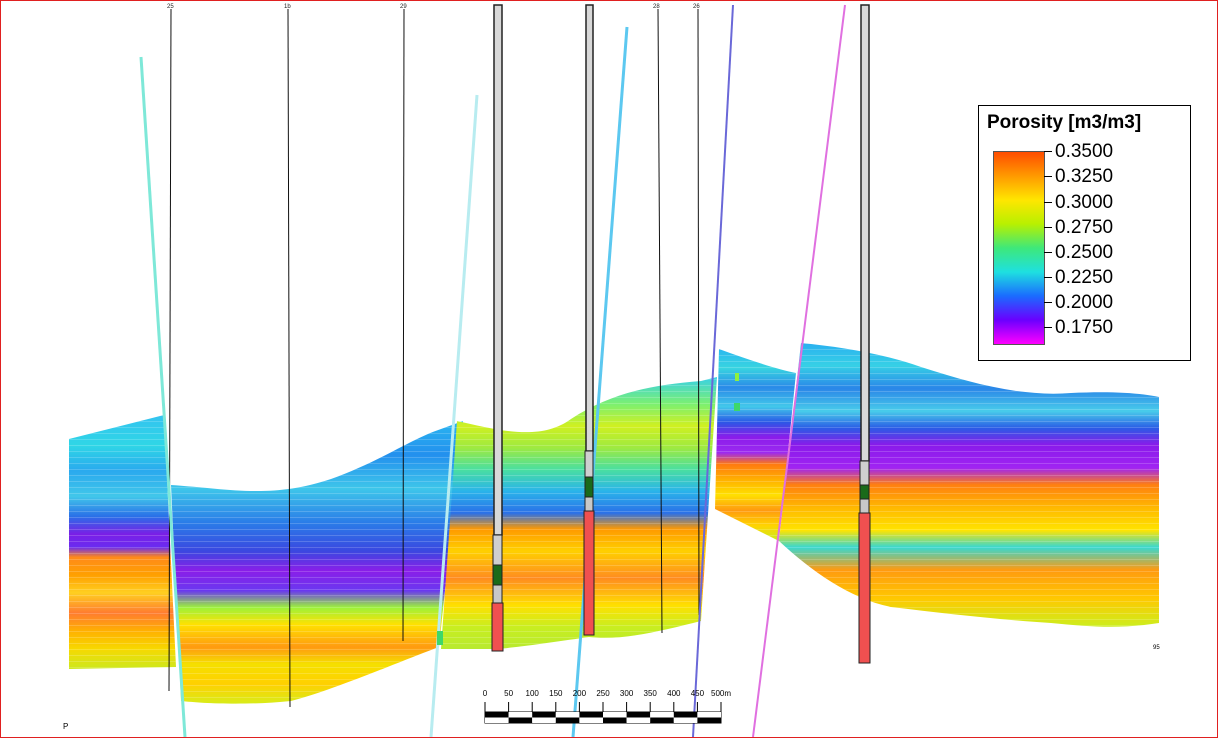 This screenshot has height=738, width=1218. Describe the element at coordinates (697, 693) in the screenshot. I see `scale-bar-label: 450` at that location.